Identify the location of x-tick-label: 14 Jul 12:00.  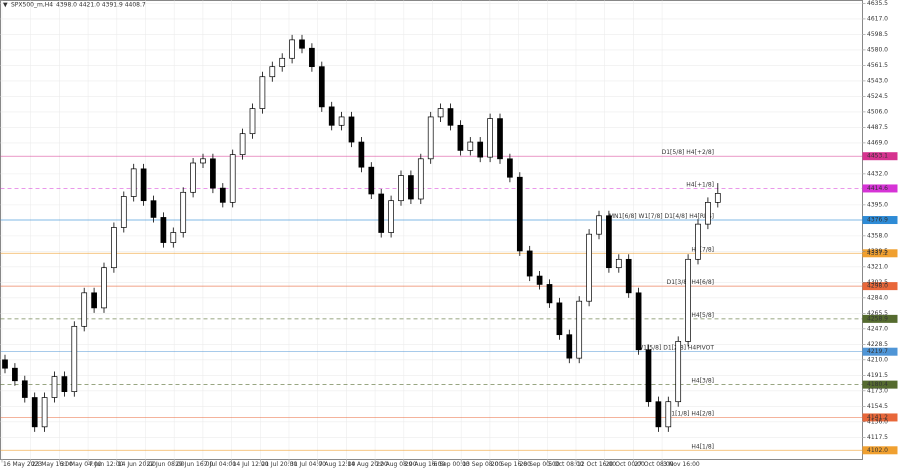
(251, 464).